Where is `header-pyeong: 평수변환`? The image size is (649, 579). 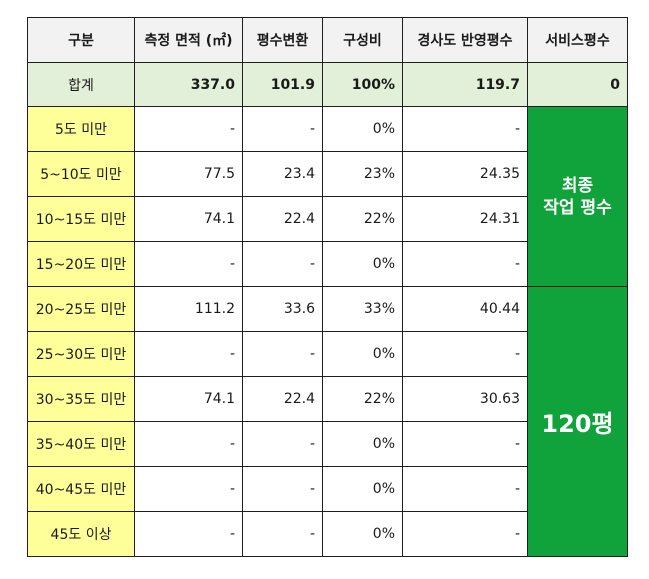 header-pyeong: 평수변환 is located at coordinates (282, 40).